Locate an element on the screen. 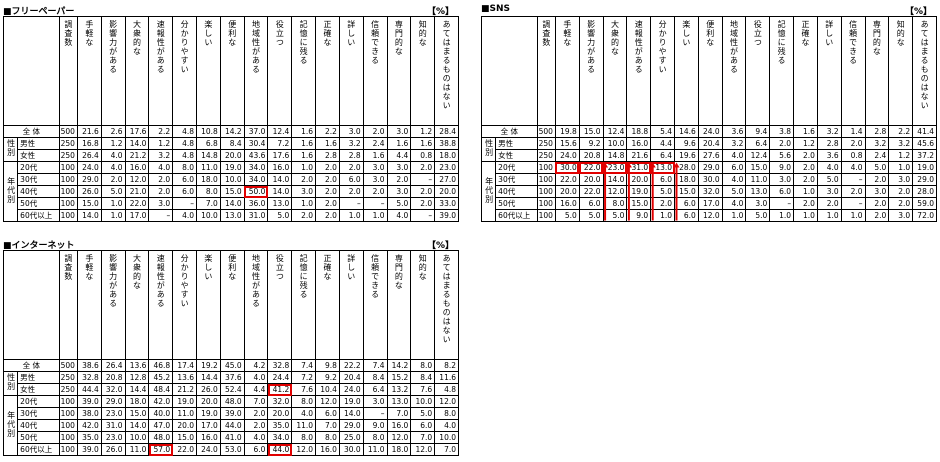  data-cell: 34.0 is located at coordinates (256, 167).